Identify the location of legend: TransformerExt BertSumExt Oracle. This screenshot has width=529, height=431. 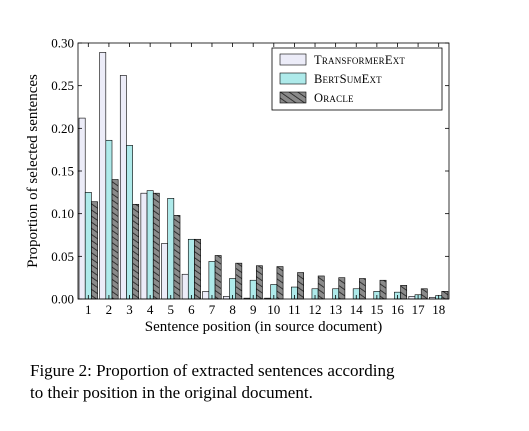
(357, 79).